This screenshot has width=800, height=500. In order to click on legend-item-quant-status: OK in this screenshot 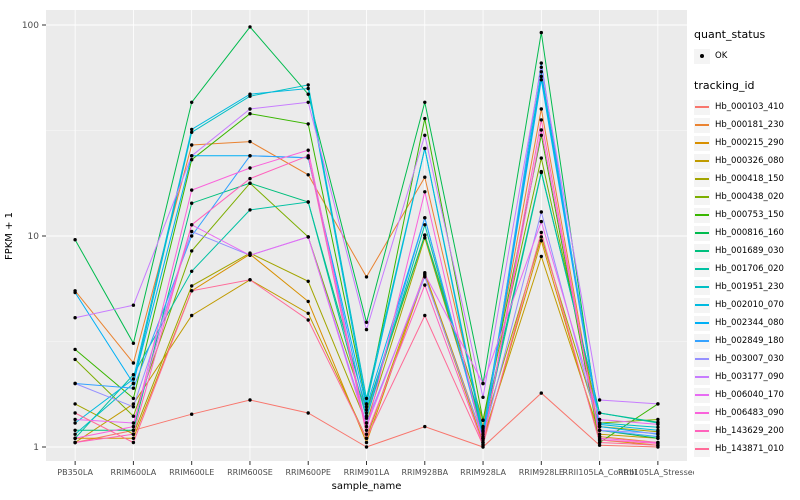, I will do `click(746, 56)`.